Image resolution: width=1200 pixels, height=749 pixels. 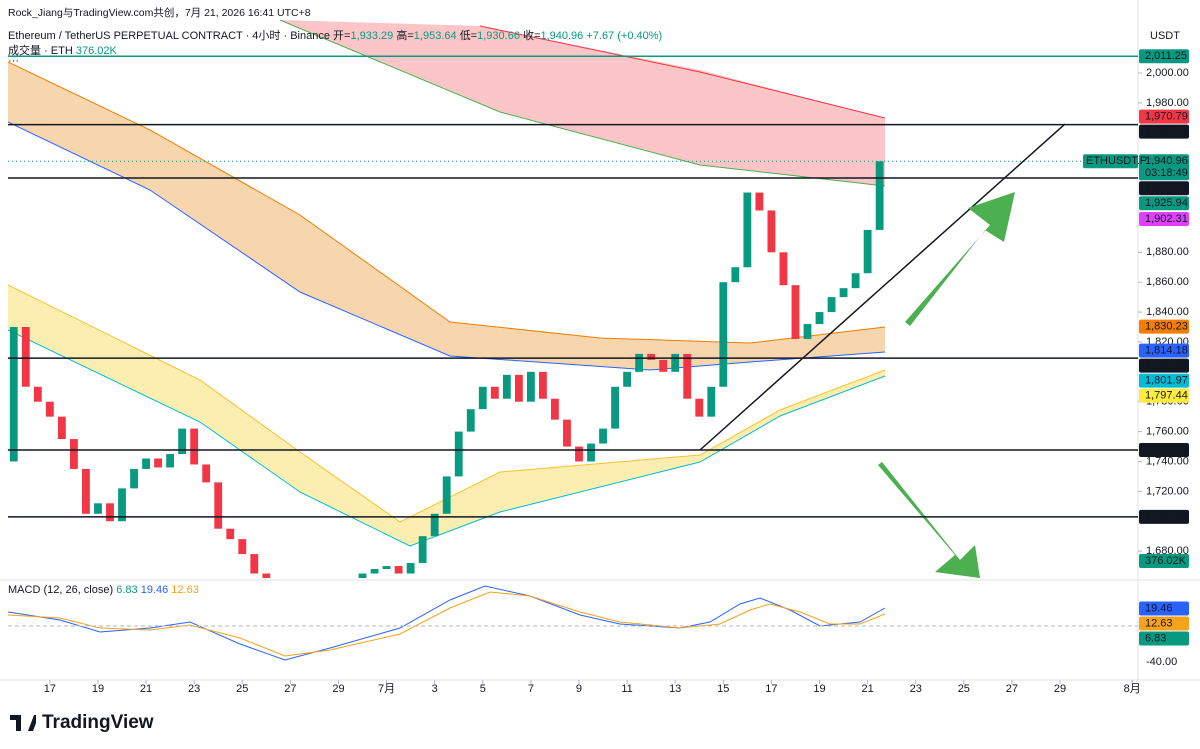 I want to click on price-tag-label: 1,809.16, so click(x=1166, y=366).